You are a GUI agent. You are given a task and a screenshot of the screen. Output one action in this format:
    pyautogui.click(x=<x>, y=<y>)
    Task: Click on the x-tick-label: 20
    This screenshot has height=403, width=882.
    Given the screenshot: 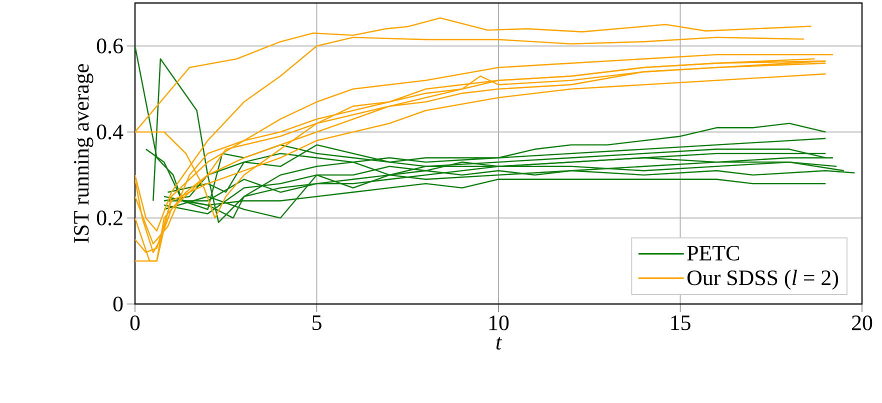 What is the action you would take?
    pyautogui.click(x=862, y=322)
    